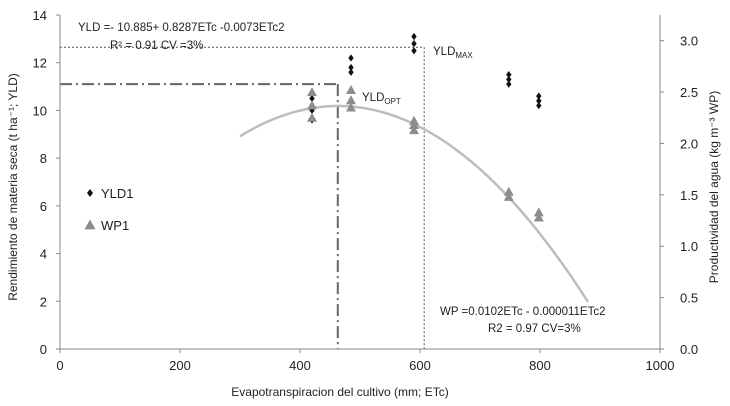 The height and width of the screenshot is (406, 730). What do you see at coordinates (534, 329) in the screenshot?
I see `wp-stats: R2 = 0.97 CV=3%` at bounding box center [534, 329].